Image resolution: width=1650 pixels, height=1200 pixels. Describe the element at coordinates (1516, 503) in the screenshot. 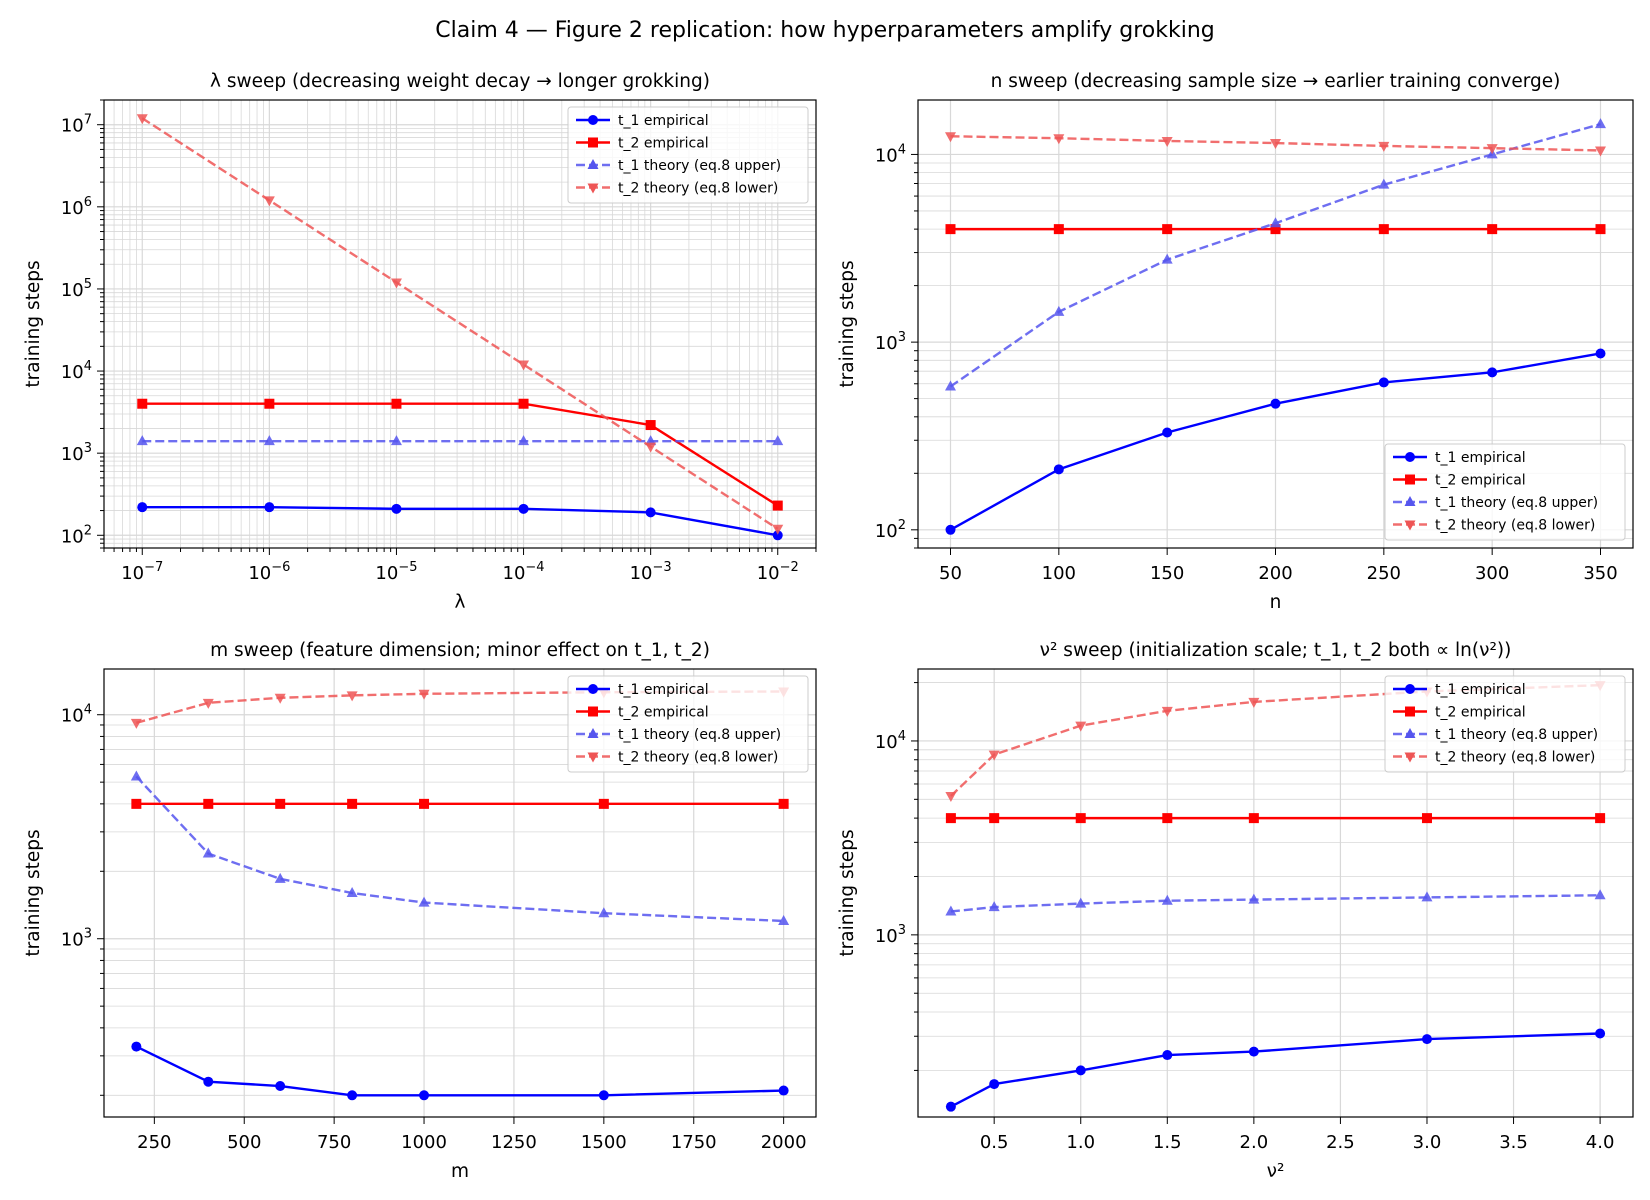

I see `legend-label: t_1 theory (eq.8 upper)` at that location.